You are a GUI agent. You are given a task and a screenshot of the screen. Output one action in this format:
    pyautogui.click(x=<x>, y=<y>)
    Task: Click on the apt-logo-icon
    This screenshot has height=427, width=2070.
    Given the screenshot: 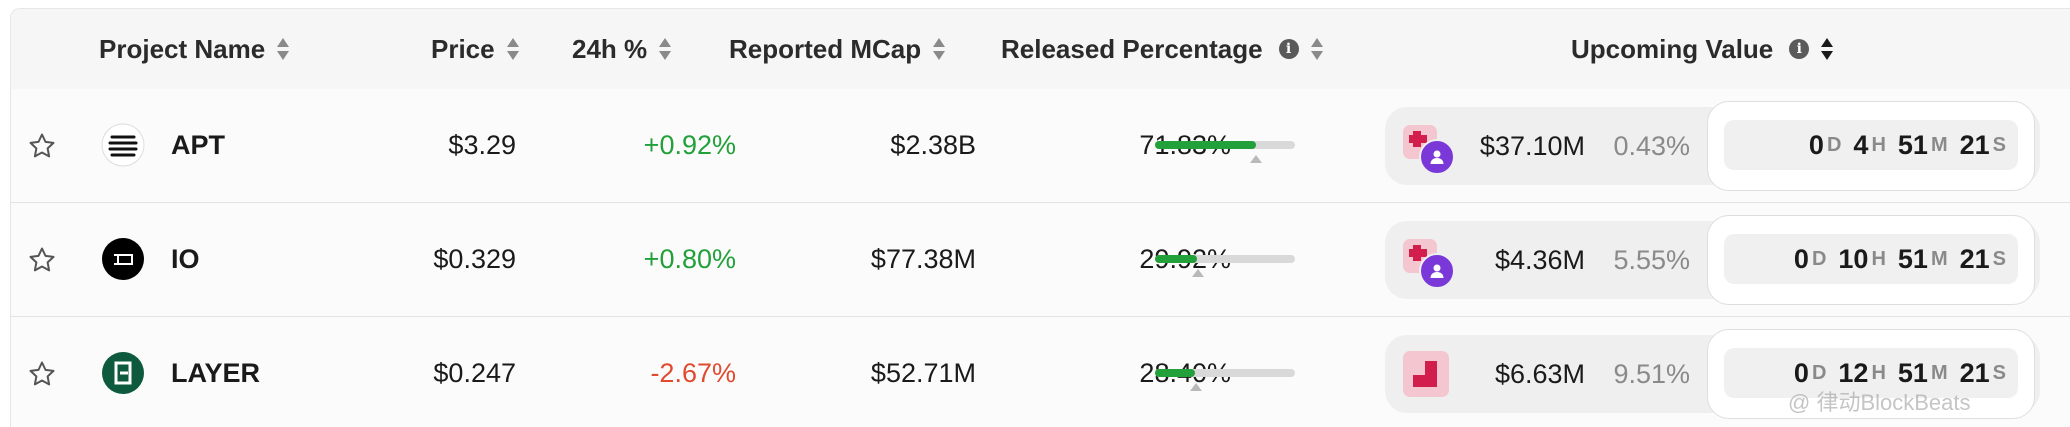 What is the action you would take?
    pyautogui.click(x=123, y=145)
    